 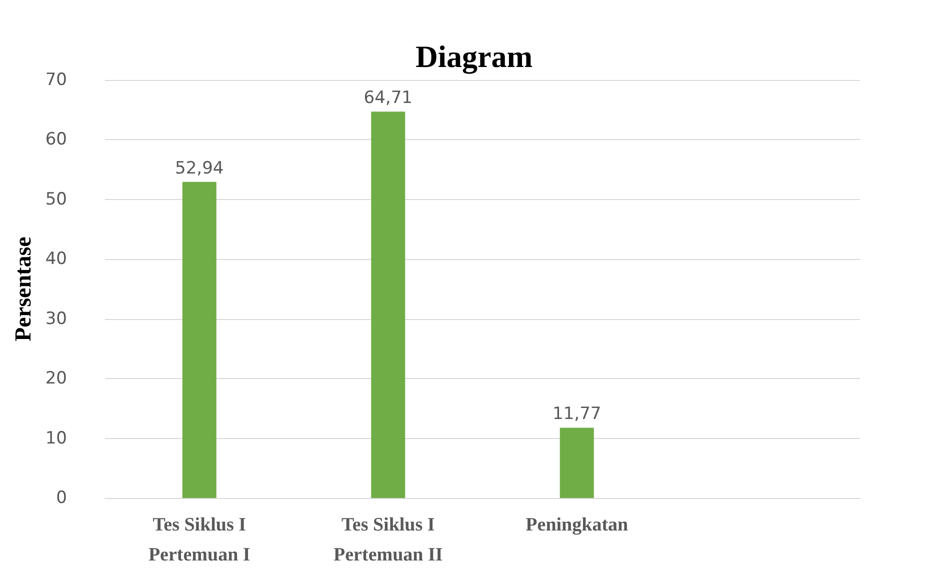 I want to click on data-label: 52,94, so click(x=199, y=168).